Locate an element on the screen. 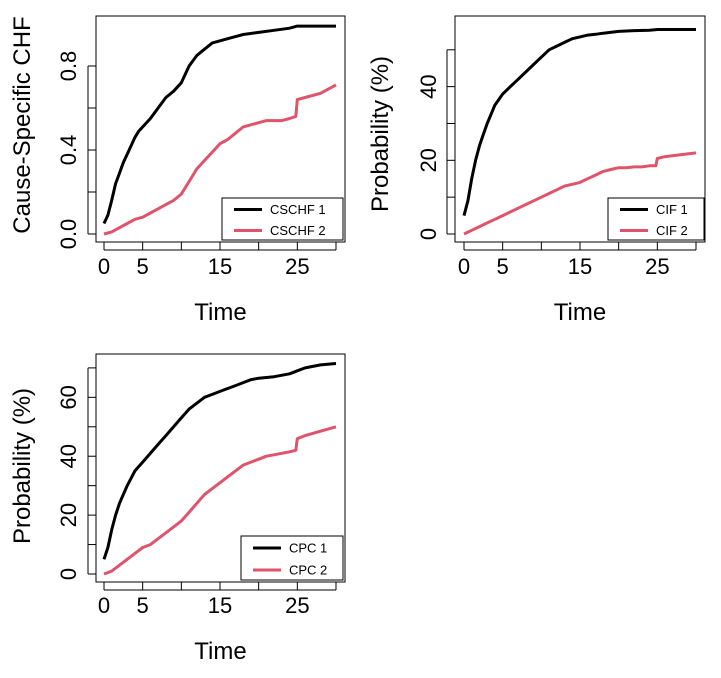 The image size is (721, 678). legend: CPC 1 CPC 2 is located at coordinates (292, 558).